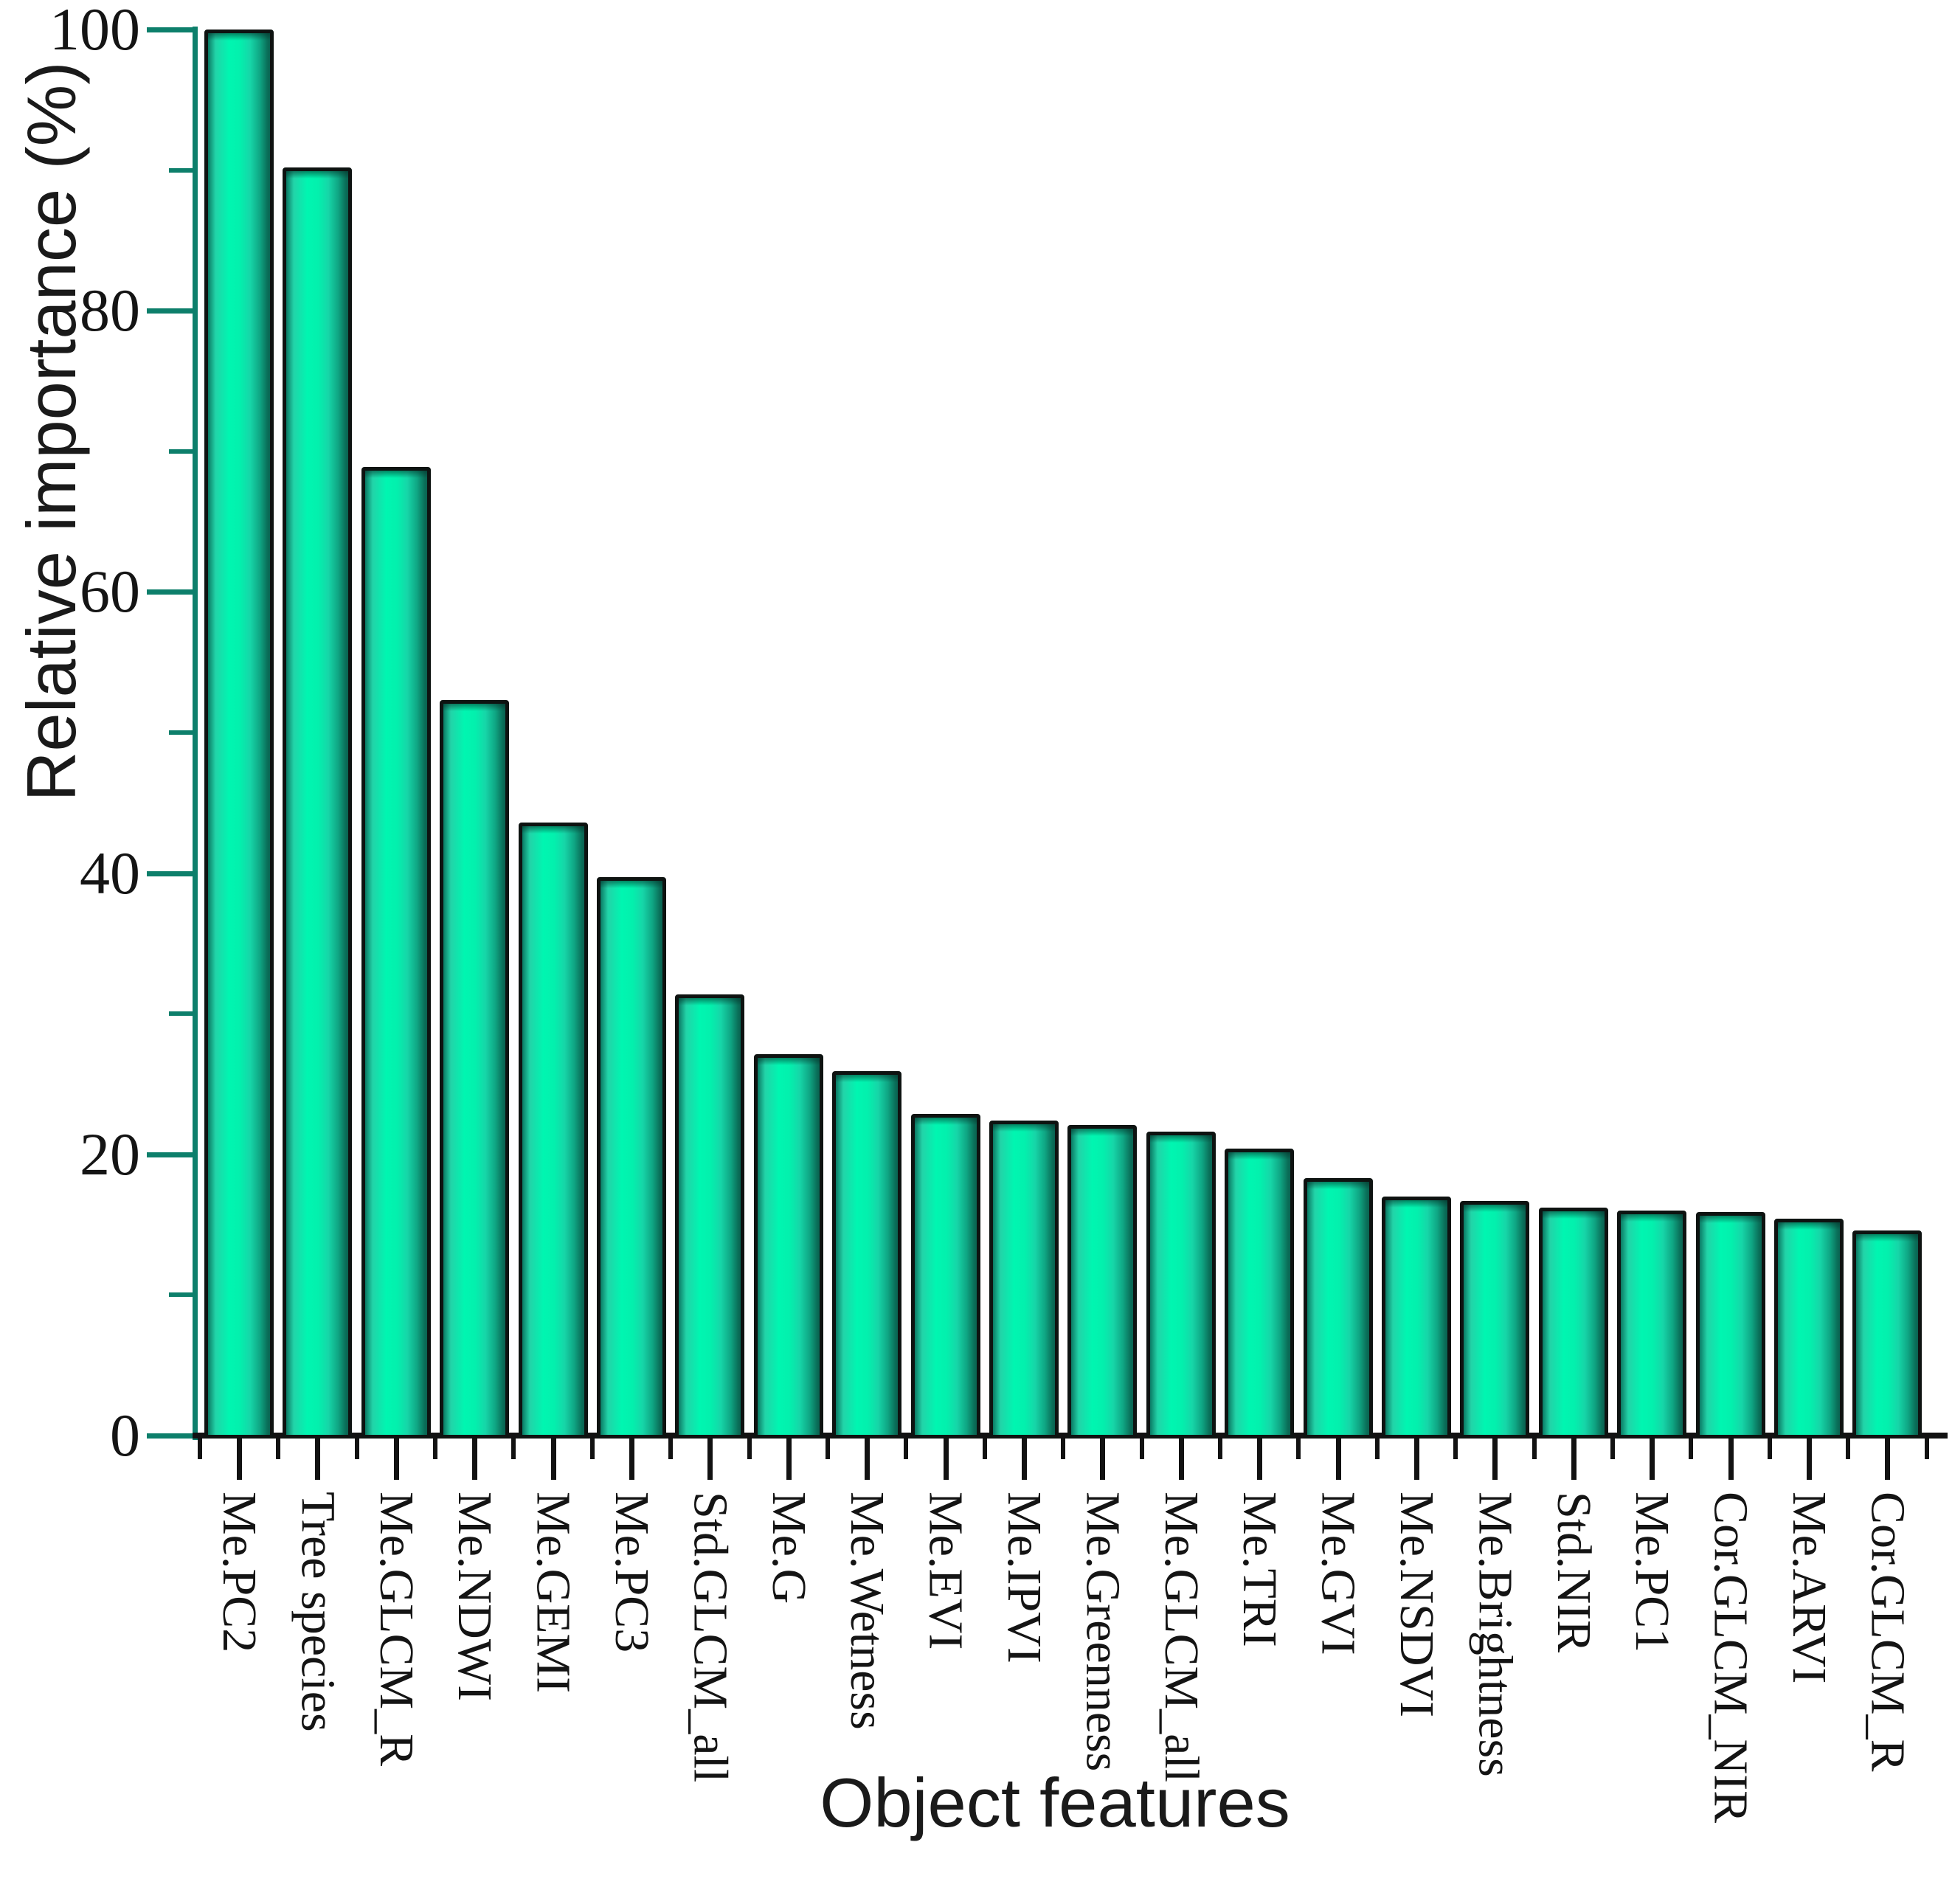  I want to click on x-category-label: Me.ARVI, so click(1809, 1588).